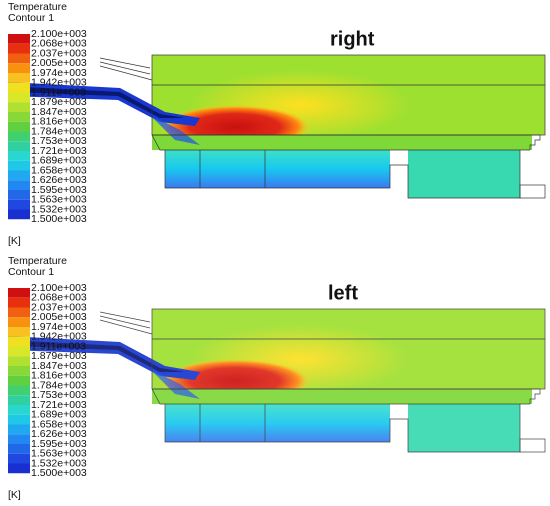 The width and height of the screenshot is (550, 506). I want to click on panel-label: right, so click(352, 39).